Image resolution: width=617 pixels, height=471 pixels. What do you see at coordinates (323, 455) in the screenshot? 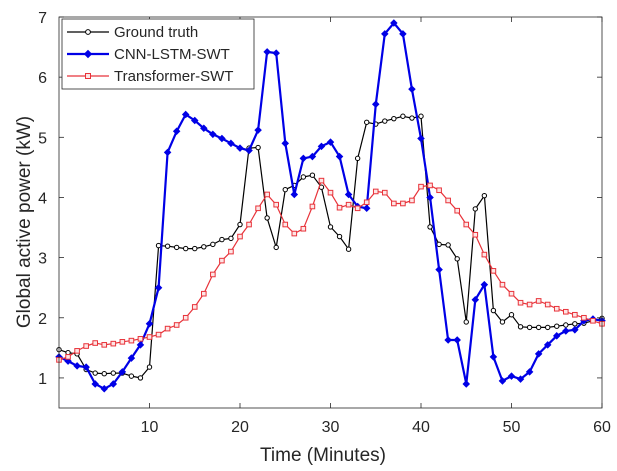
I see `x-axis-label: Time (Minutes)` at bounding box center [323, 455].